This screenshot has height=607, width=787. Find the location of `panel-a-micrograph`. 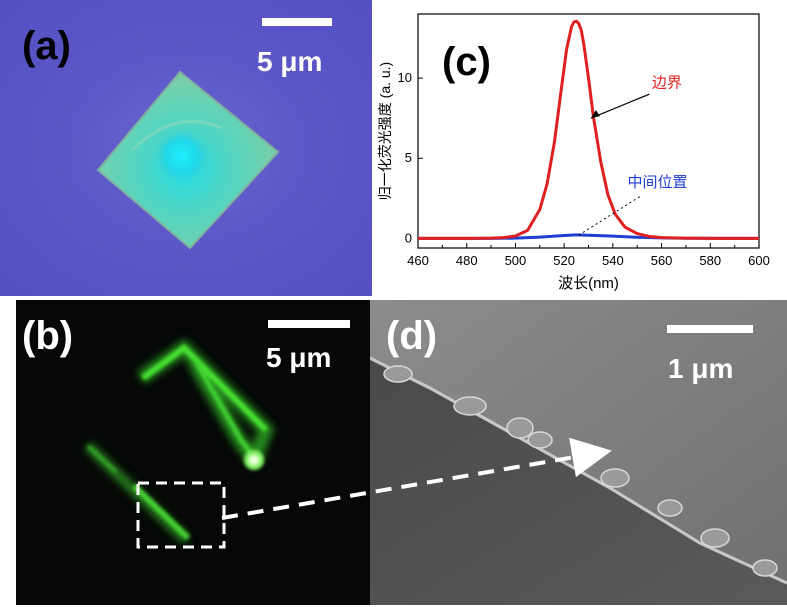

panel-a-micrograph is located at coordinates (188, 160).